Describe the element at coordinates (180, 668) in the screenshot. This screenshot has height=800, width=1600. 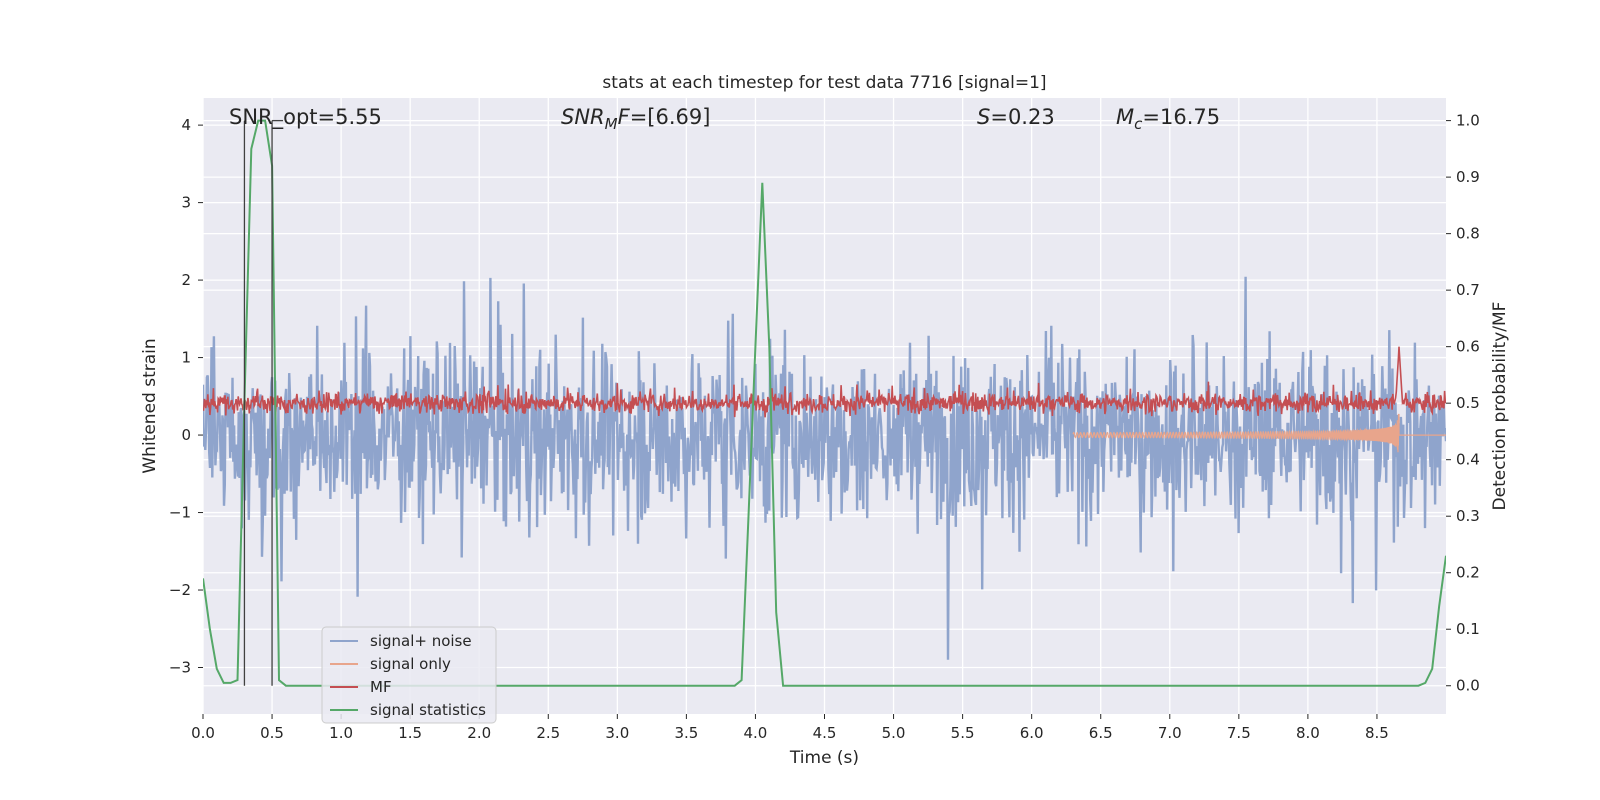
I see `y-left-tick-label: −3` at that location.